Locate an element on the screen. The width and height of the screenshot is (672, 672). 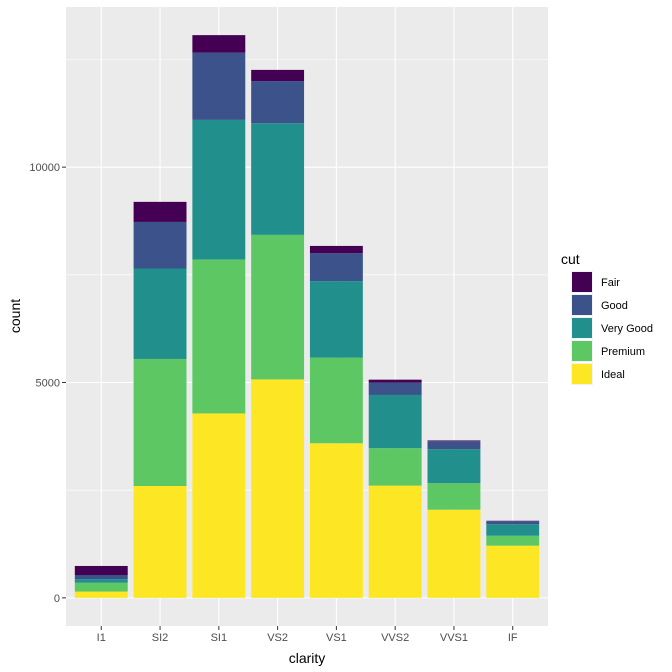
bar-SI2-ideal is located at coordinates (160, 541).